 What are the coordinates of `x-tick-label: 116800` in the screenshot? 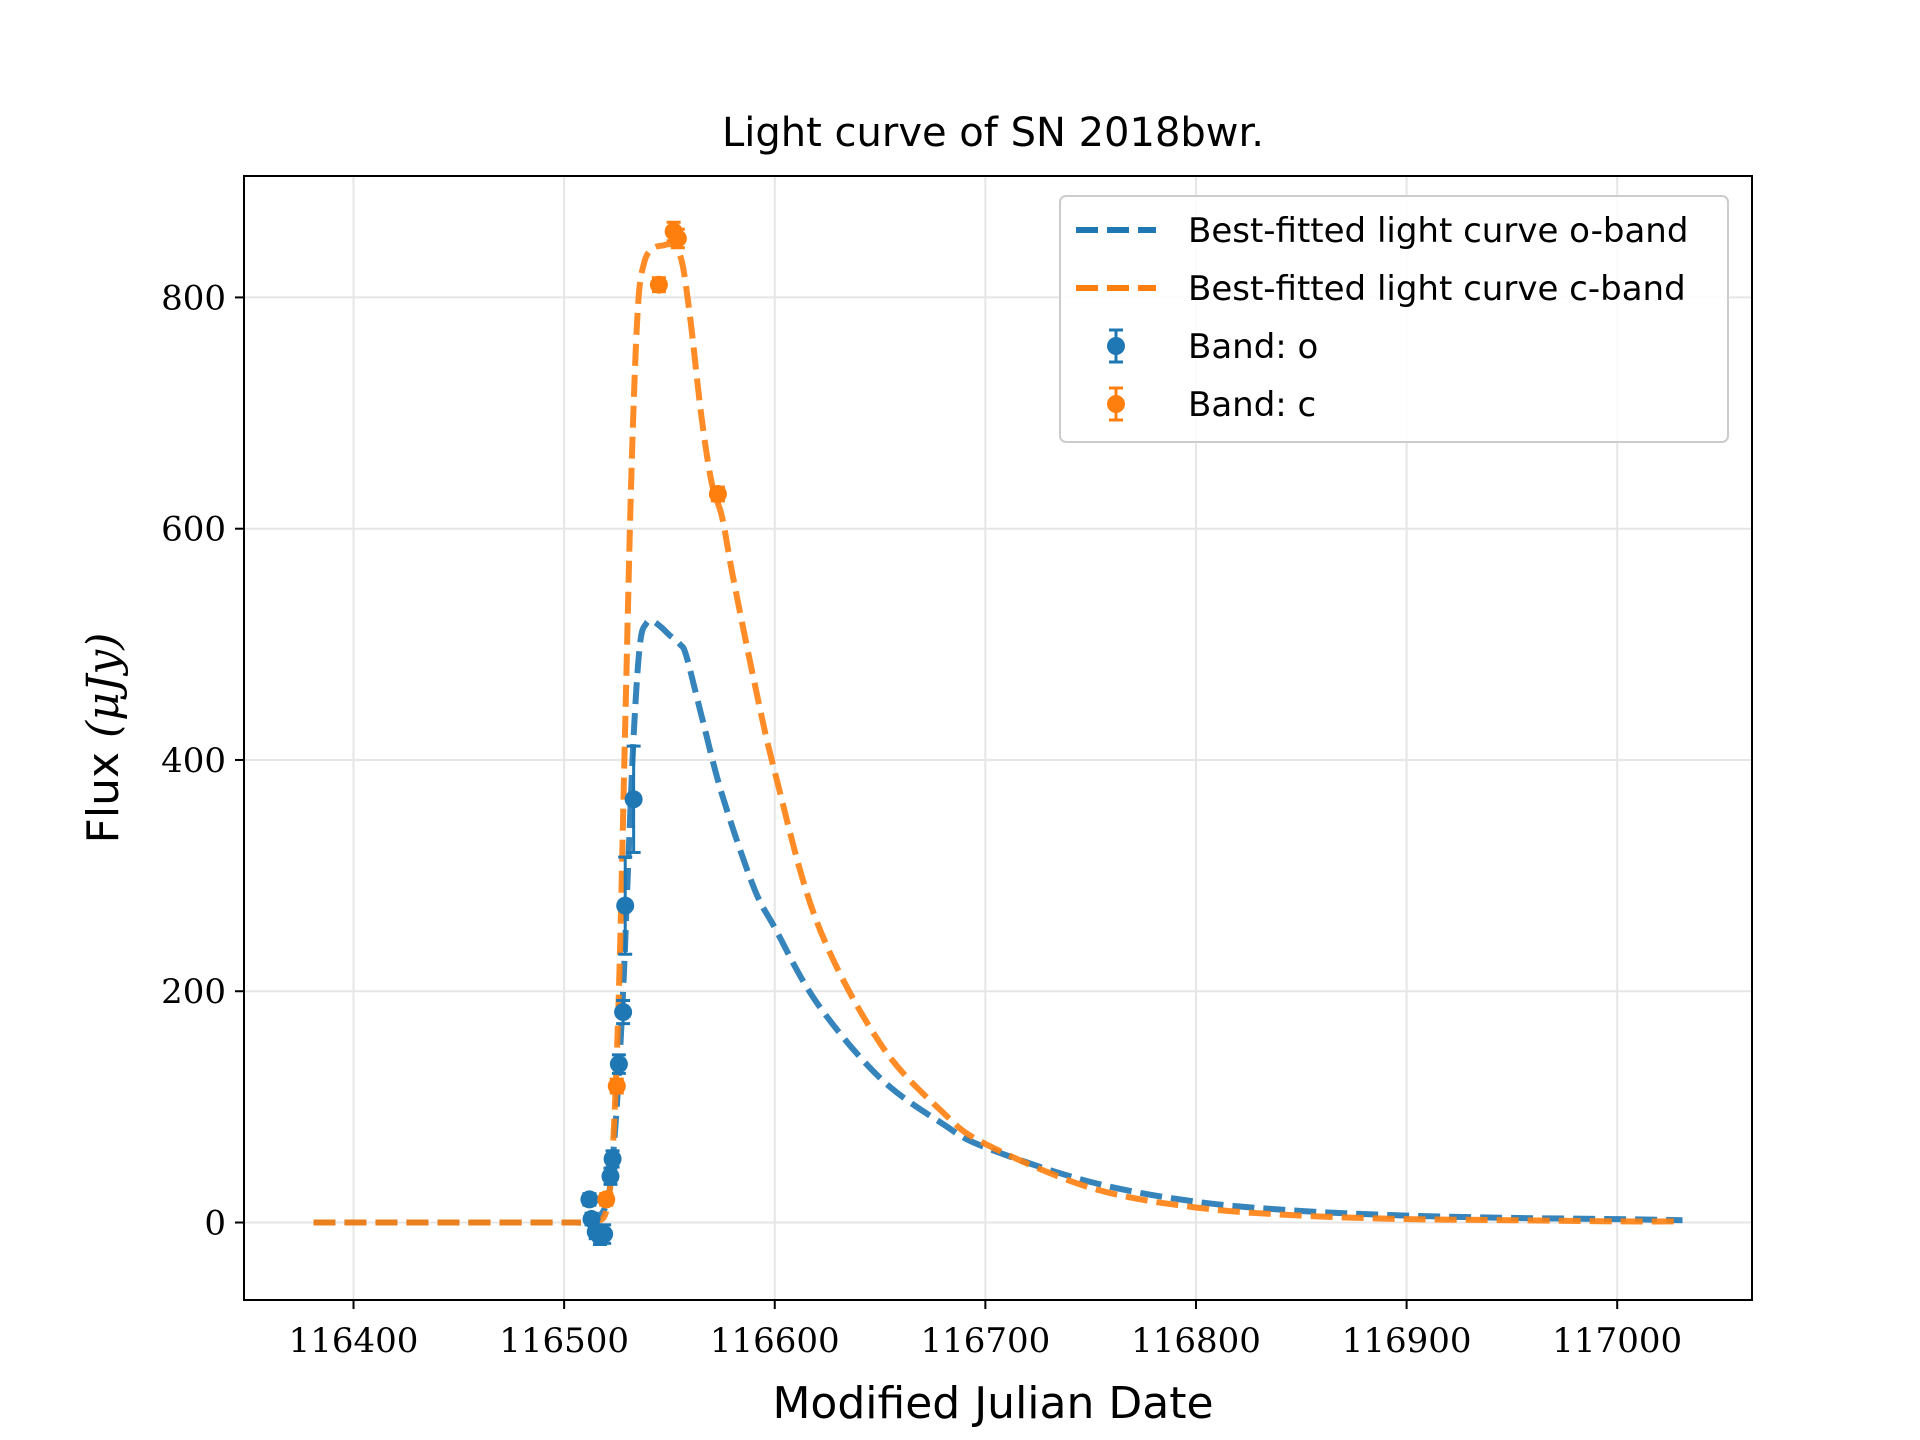 It's located at (1196, 1341).